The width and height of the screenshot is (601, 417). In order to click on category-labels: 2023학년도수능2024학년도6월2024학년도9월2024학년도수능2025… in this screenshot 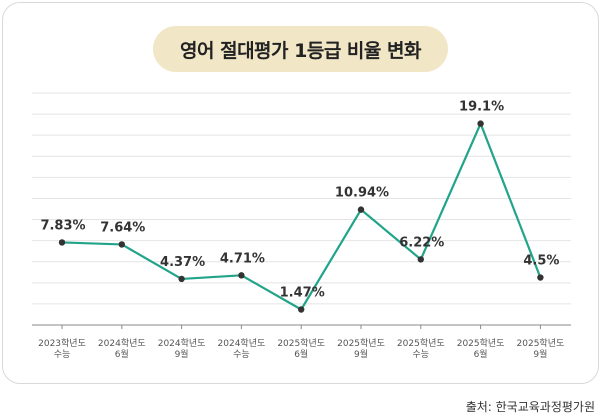, I will do `click(301, 349)`.